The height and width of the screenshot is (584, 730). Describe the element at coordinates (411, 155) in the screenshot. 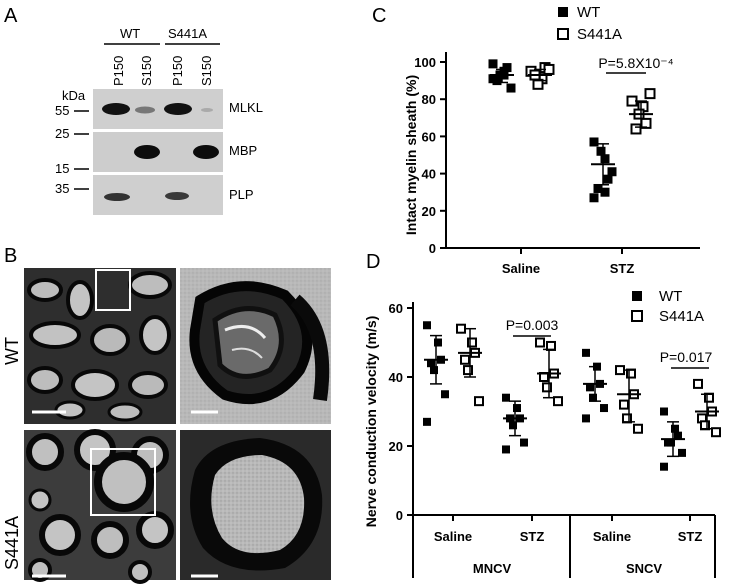

I see `y-axis-label: Intact myelin sheath (%)` at that location.